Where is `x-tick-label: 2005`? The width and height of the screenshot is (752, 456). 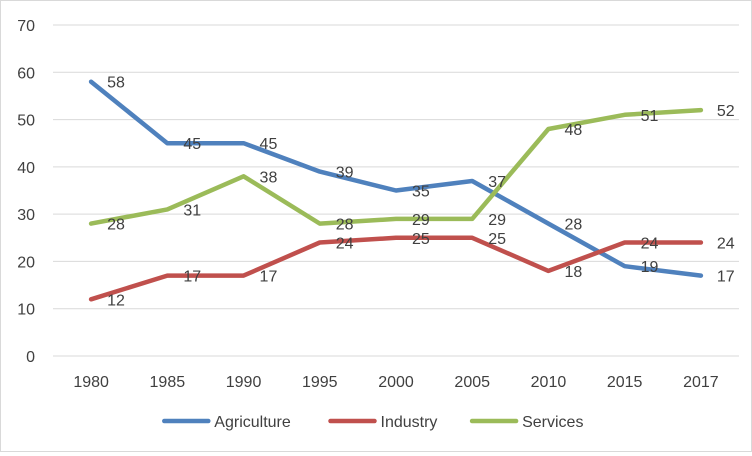 x-tick-label: 2005 is located at coordinates (472, 382).